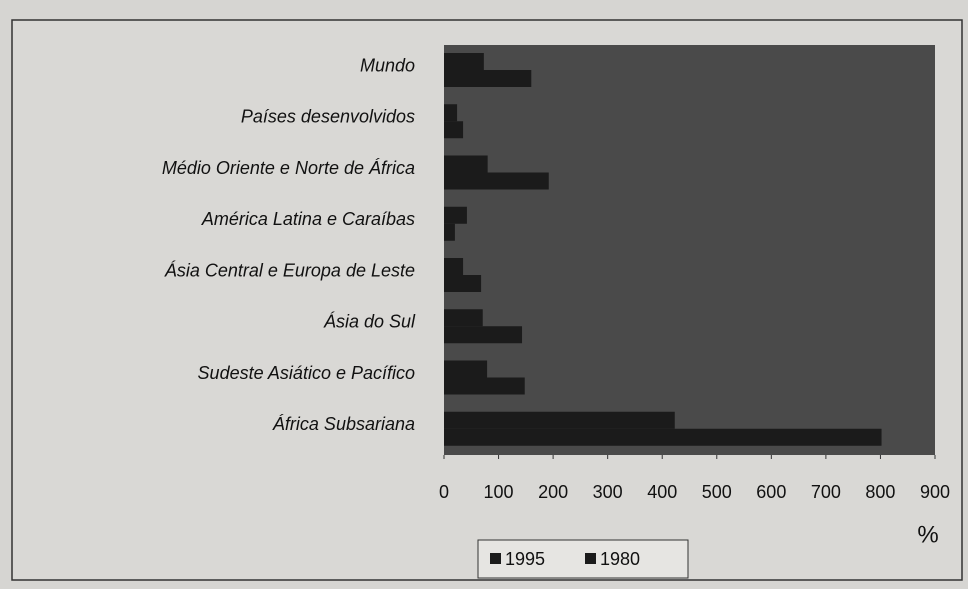 The image size is (968, 589). What do you see at coordinates (583, 559) in the screenshot?
I see `legend` at bounding box center [583, 559].